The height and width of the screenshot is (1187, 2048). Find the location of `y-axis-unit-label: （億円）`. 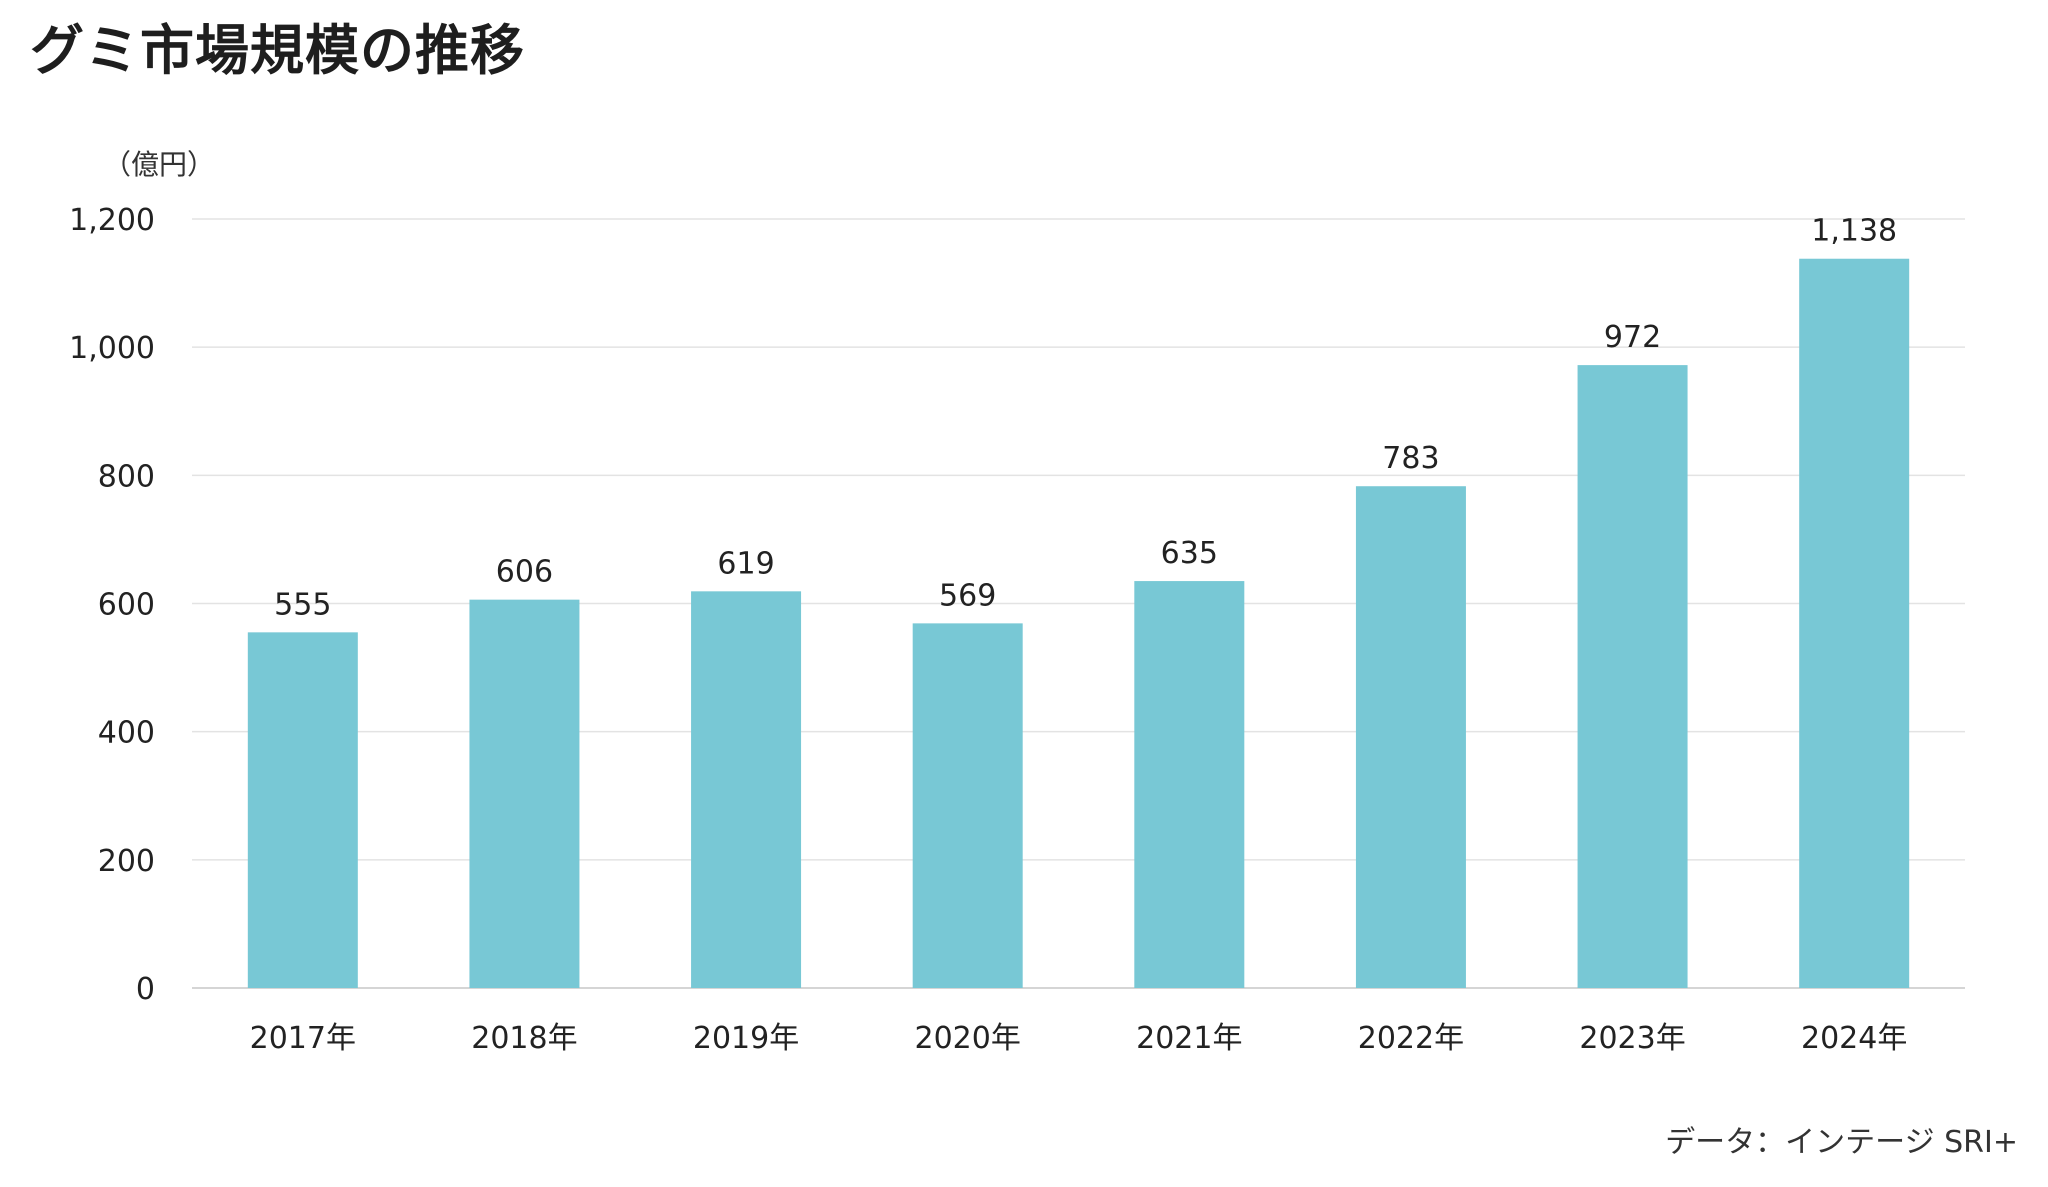

y-axis-unit-label: （億円） is located at coordinates (159, 164).